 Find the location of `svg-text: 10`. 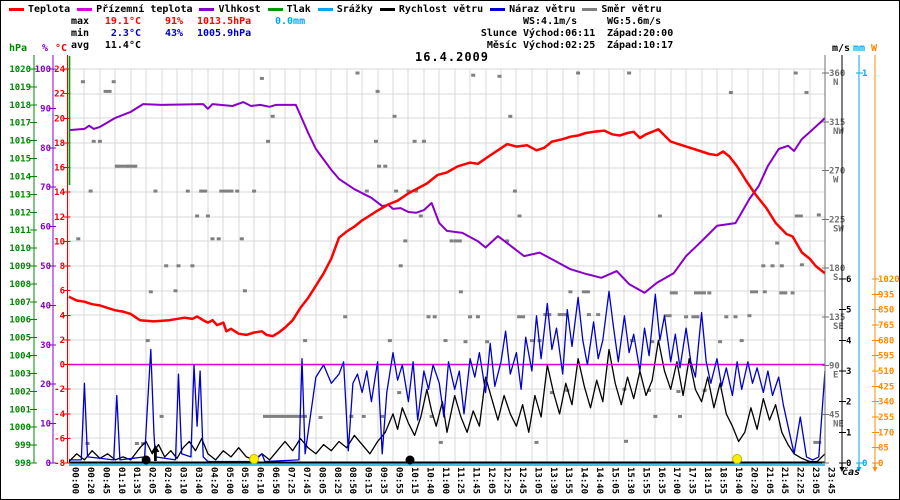

svg-text: 10 is located at coordinates (45, 425).